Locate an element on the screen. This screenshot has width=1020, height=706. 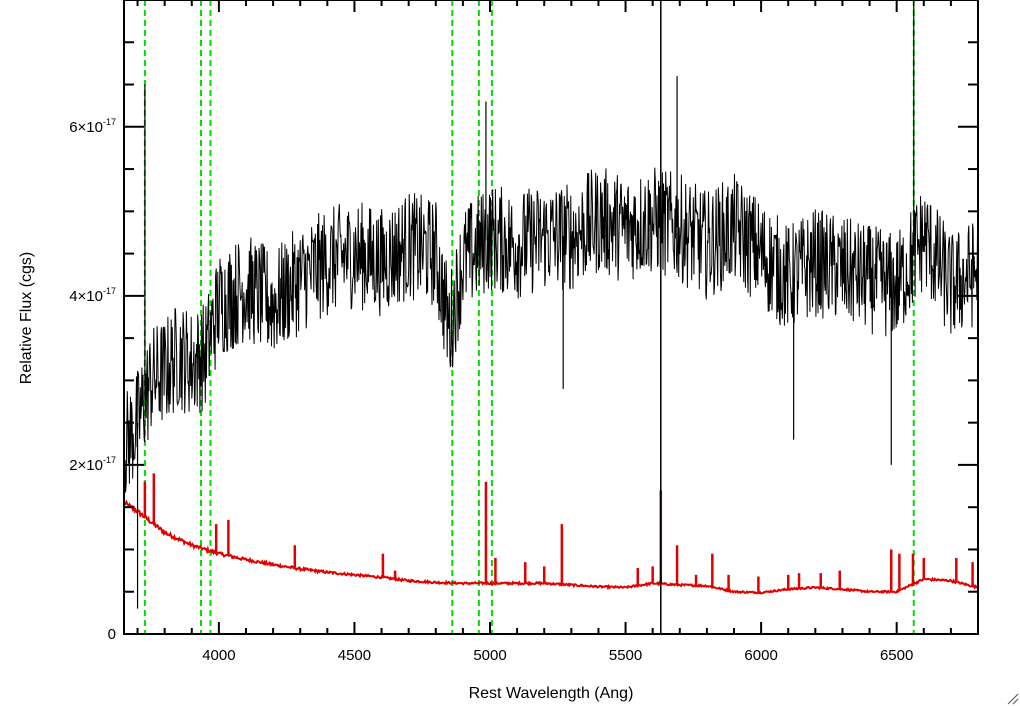
model-continuum-line is located at coordinates (551, 547).